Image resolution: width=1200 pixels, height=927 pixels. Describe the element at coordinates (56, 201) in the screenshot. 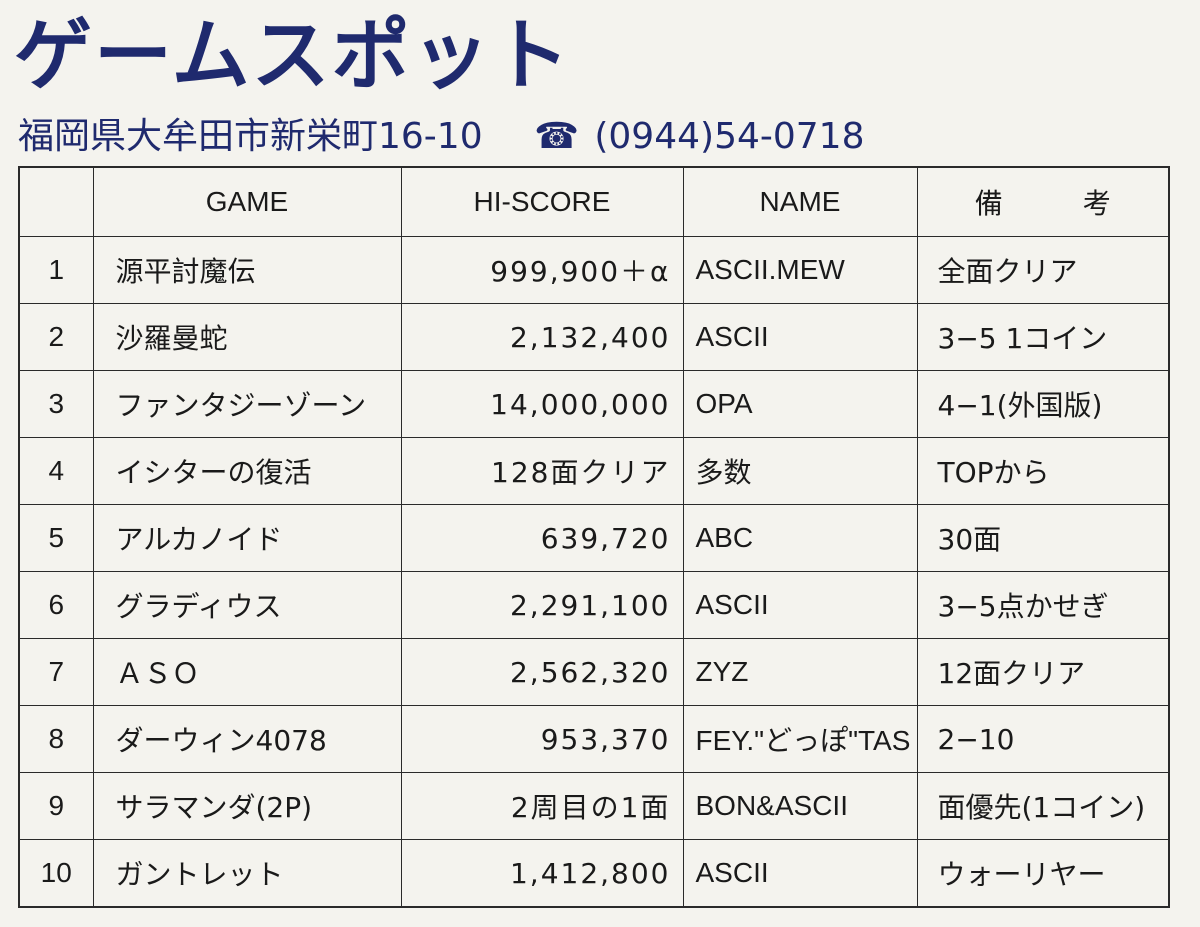

I see `rank-header` at that location.